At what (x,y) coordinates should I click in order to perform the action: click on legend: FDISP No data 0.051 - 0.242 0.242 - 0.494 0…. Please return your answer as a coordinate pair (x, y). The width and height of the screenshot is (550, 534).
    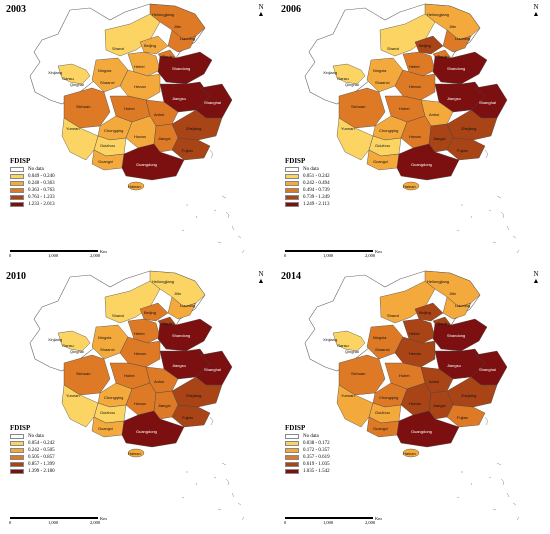
    Looking at the image, I should click on (307, 183).